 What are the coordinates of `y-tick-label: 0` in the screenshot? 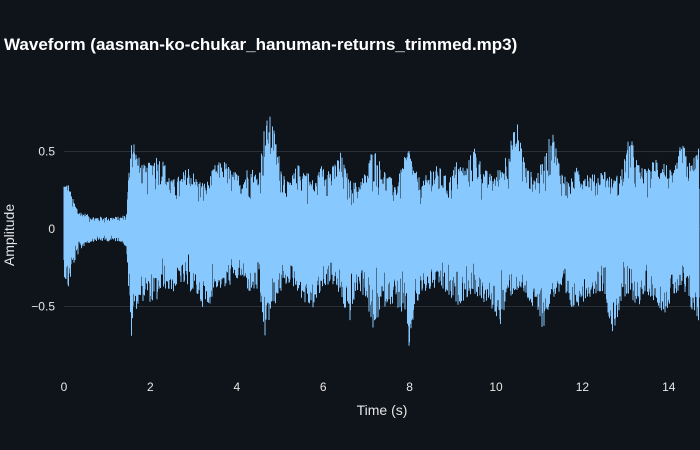 It's located at (51, 229).